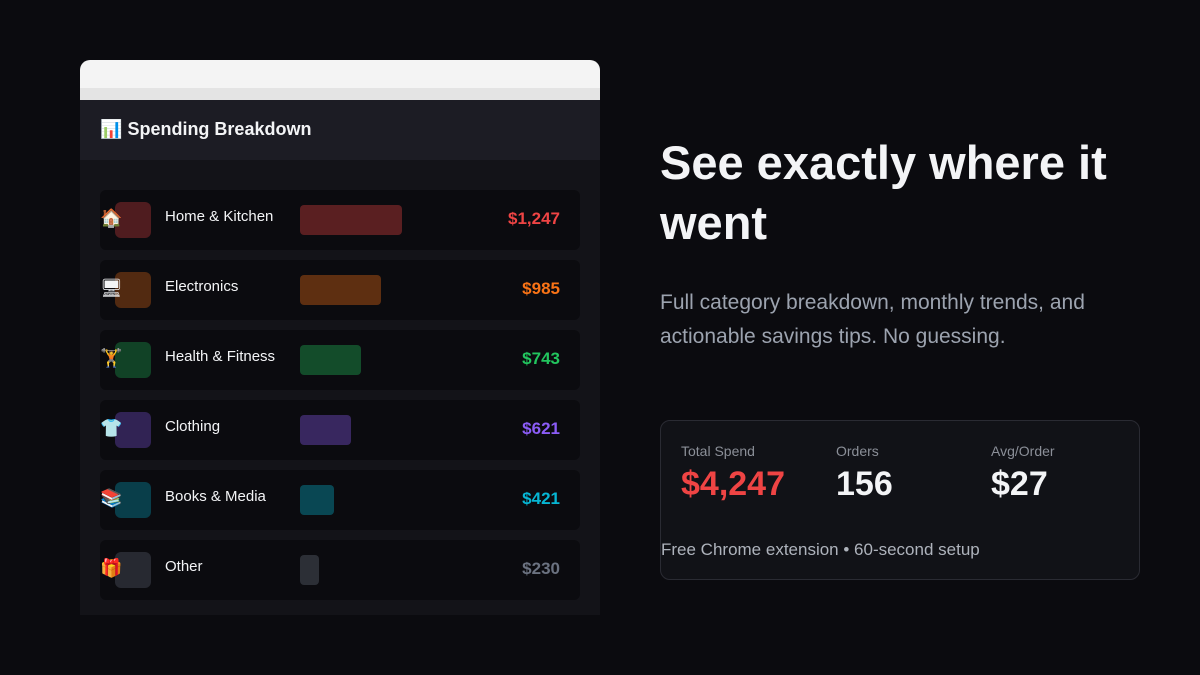 This screenshot has width=1200, height=675. I want to click on category-row: 🏠 Home & Kitchen $1,247, so click(340, 220).